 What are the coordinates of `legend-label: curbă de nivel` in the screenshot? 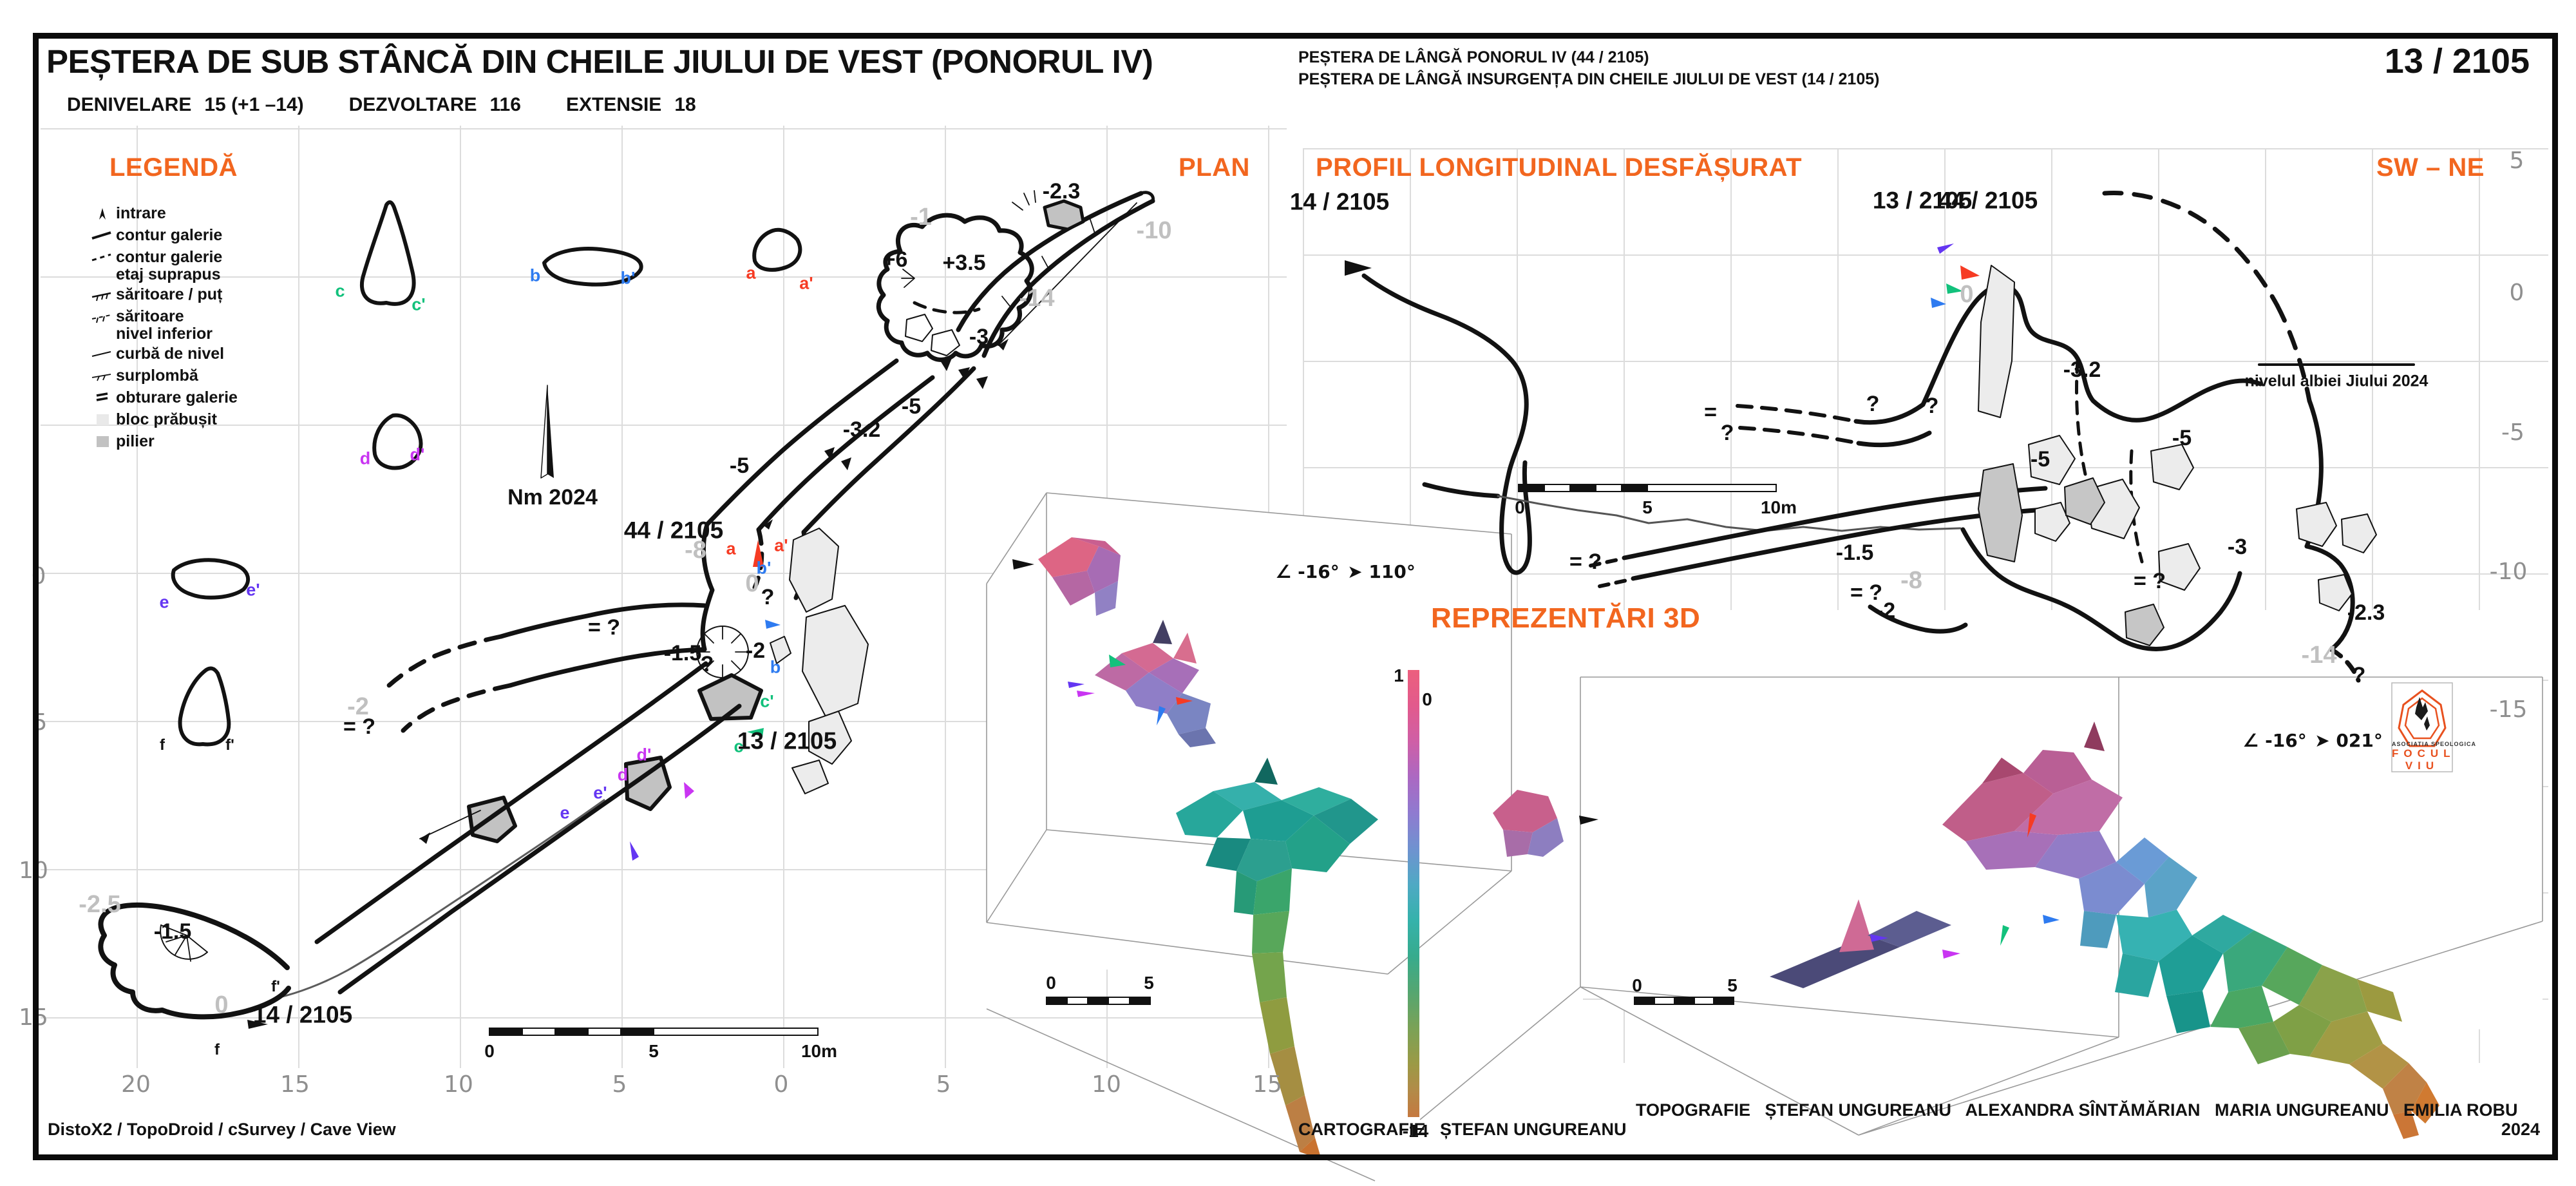 It's located at (170, 354).